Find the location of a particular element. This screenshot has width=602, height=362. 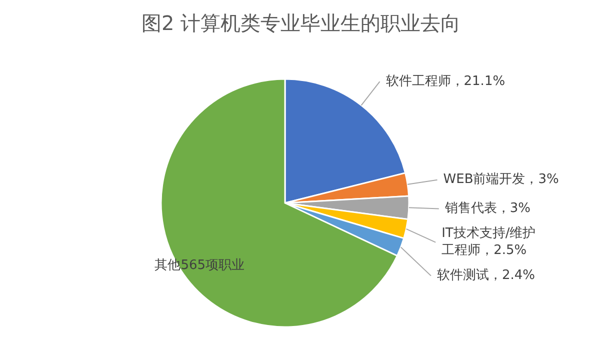

chart-title: 图2 计算机类专业毕业生的职业去向 is located at coordinates (301, 23).